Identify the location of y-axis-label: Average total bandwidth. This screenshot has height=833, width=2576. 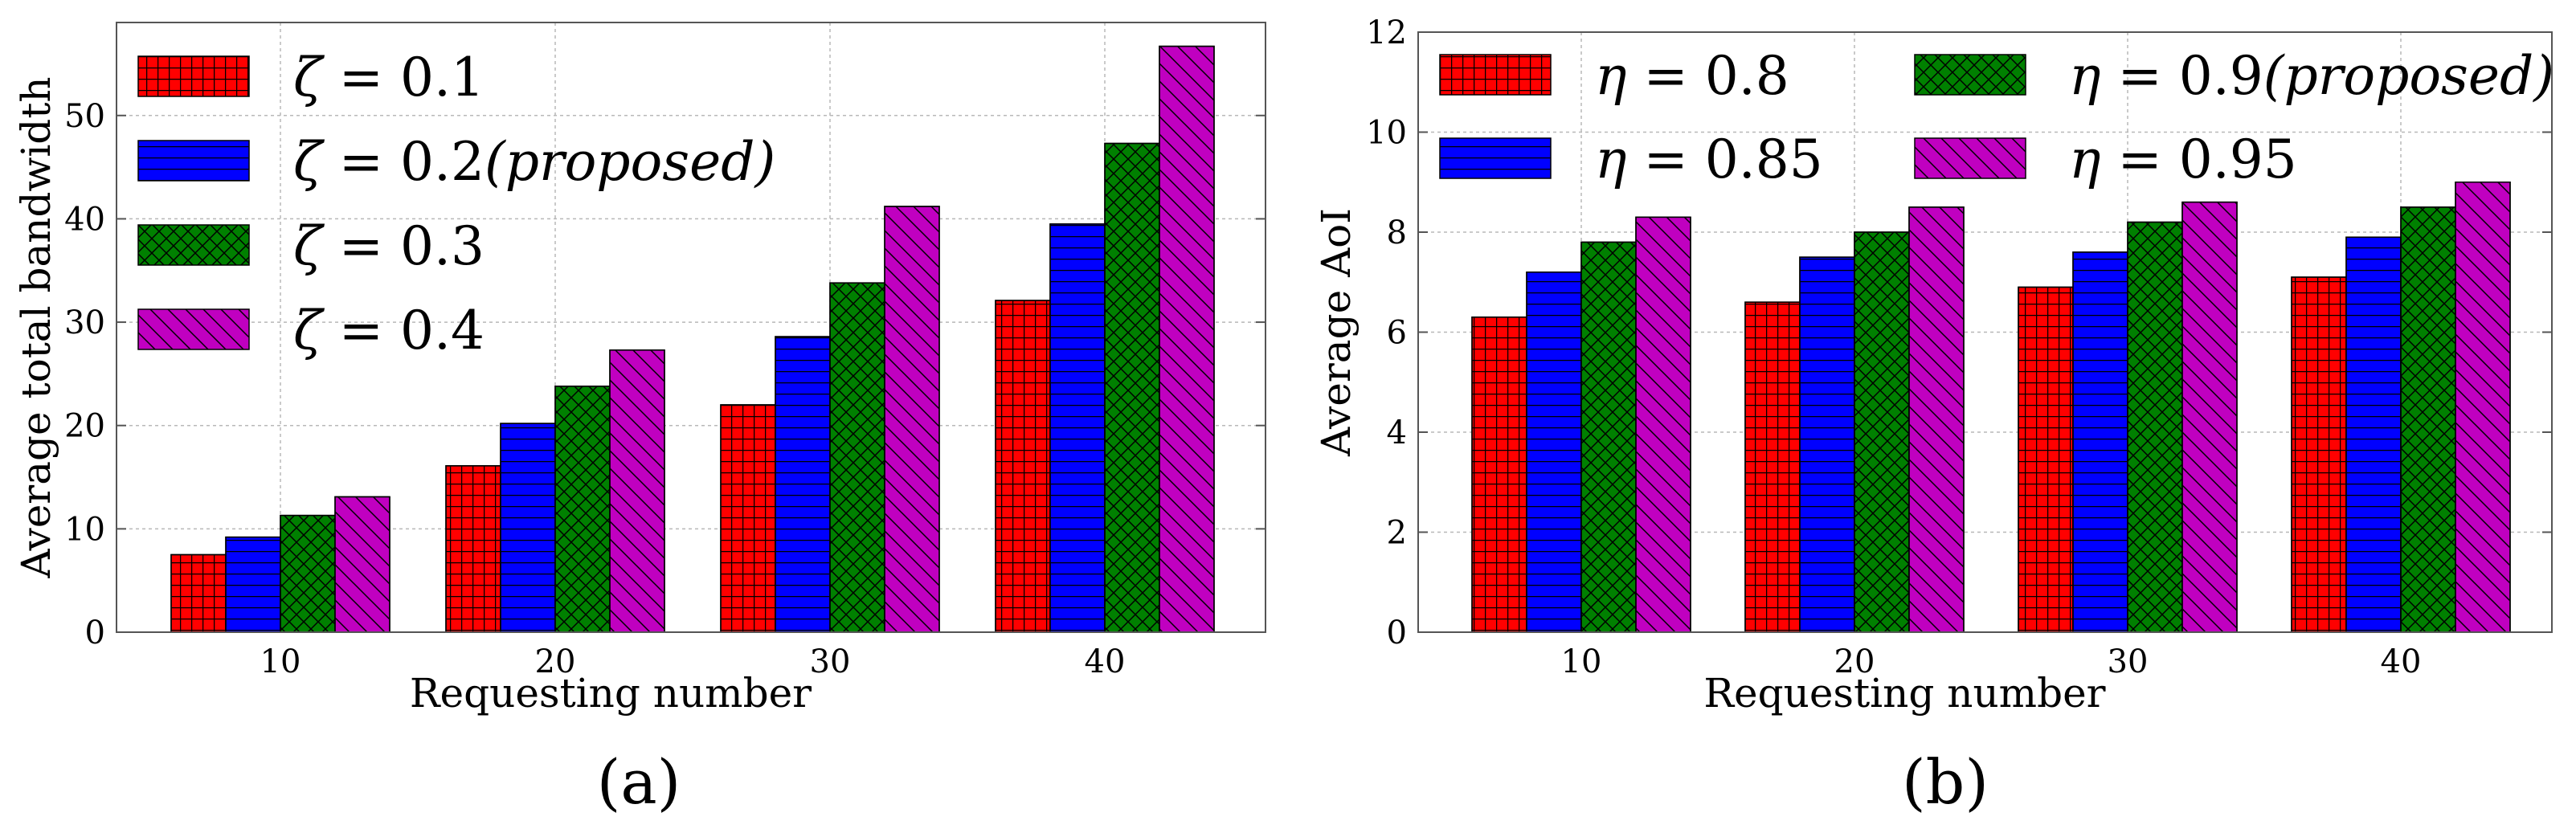
(36, 327).